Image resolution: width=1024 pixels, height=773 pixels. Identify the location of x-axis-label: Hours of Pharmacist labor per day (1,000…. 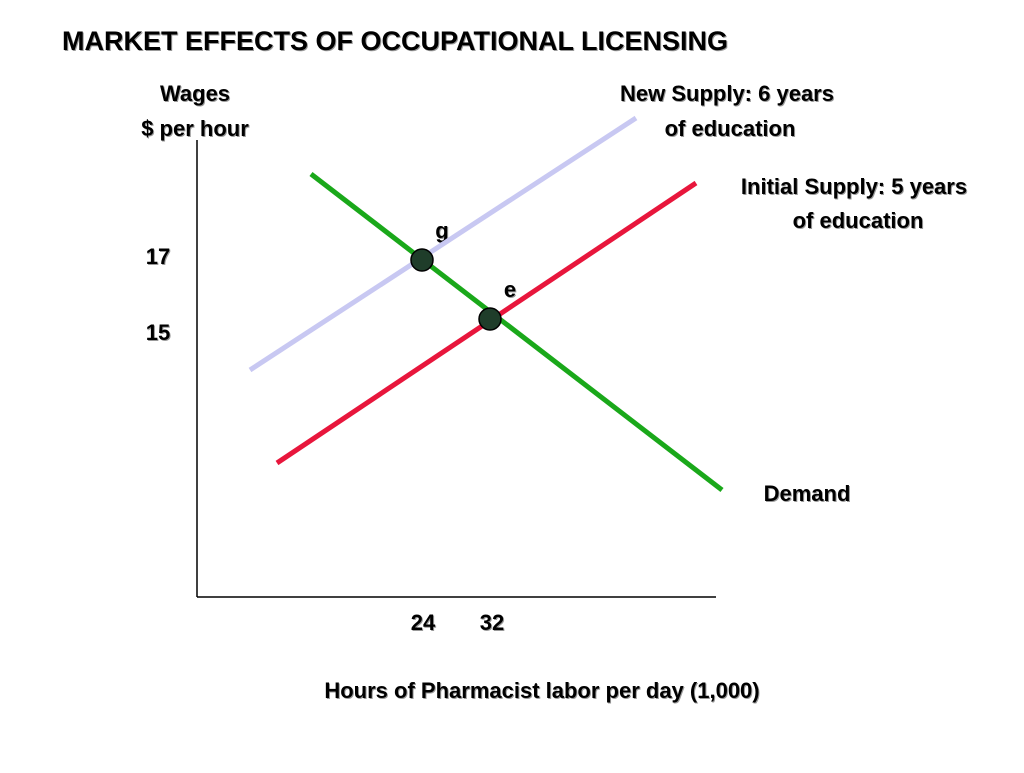
(541, 690).